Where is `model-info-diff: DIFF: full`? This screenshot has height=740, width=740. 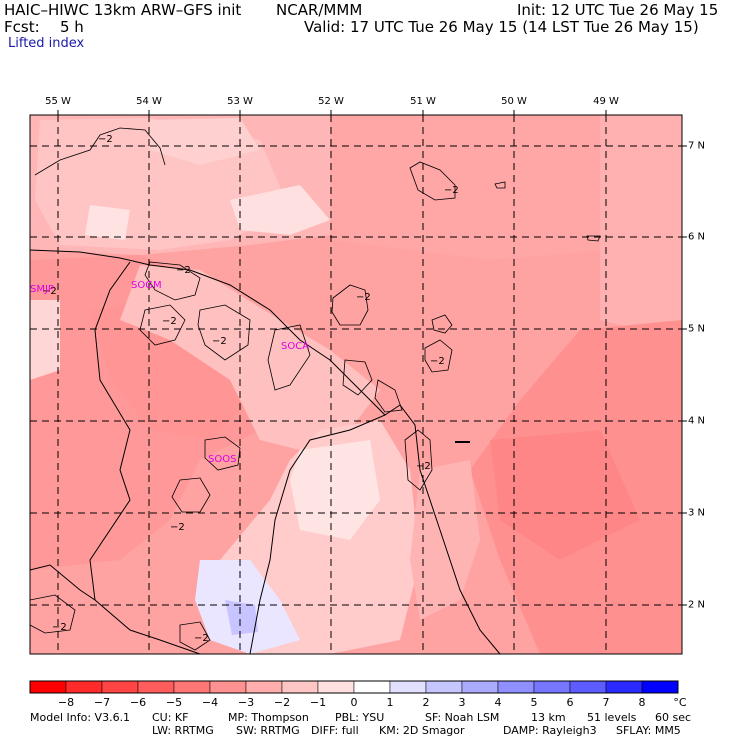 model-info-diff: DIFF: full is located at coordinates (335, 730).